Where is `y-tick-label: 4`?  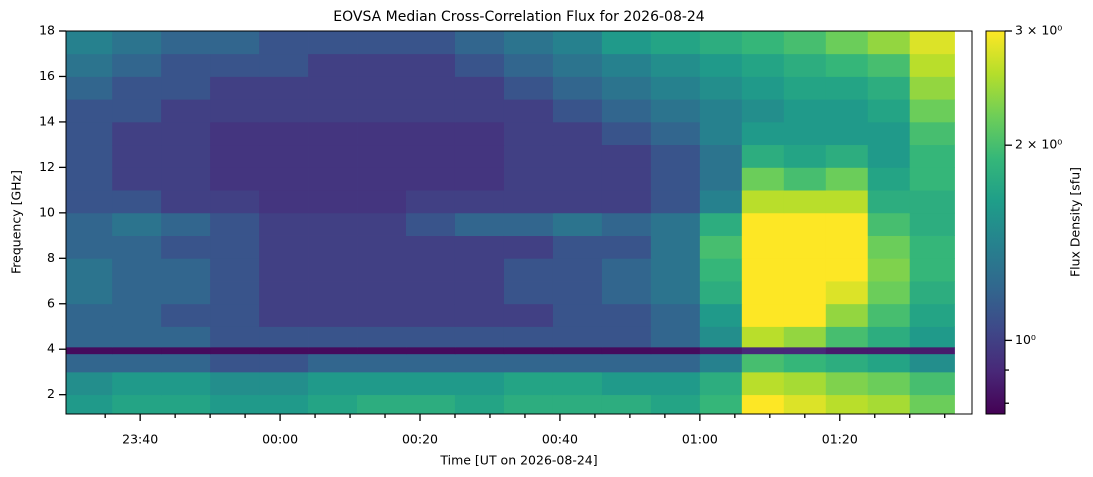
y-tick-label: 4 is located at coordinates (51, 348).